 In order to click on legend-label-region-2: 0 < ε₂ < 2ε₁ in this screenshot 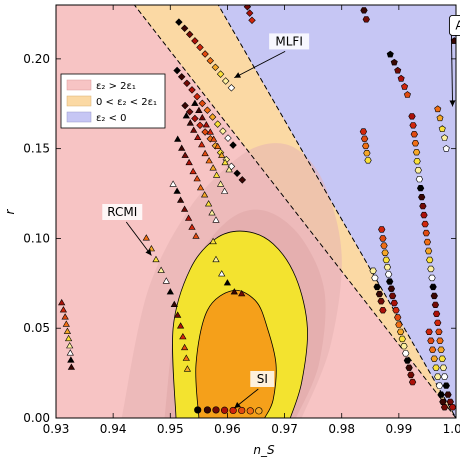, I will do `click(126, 102)`.